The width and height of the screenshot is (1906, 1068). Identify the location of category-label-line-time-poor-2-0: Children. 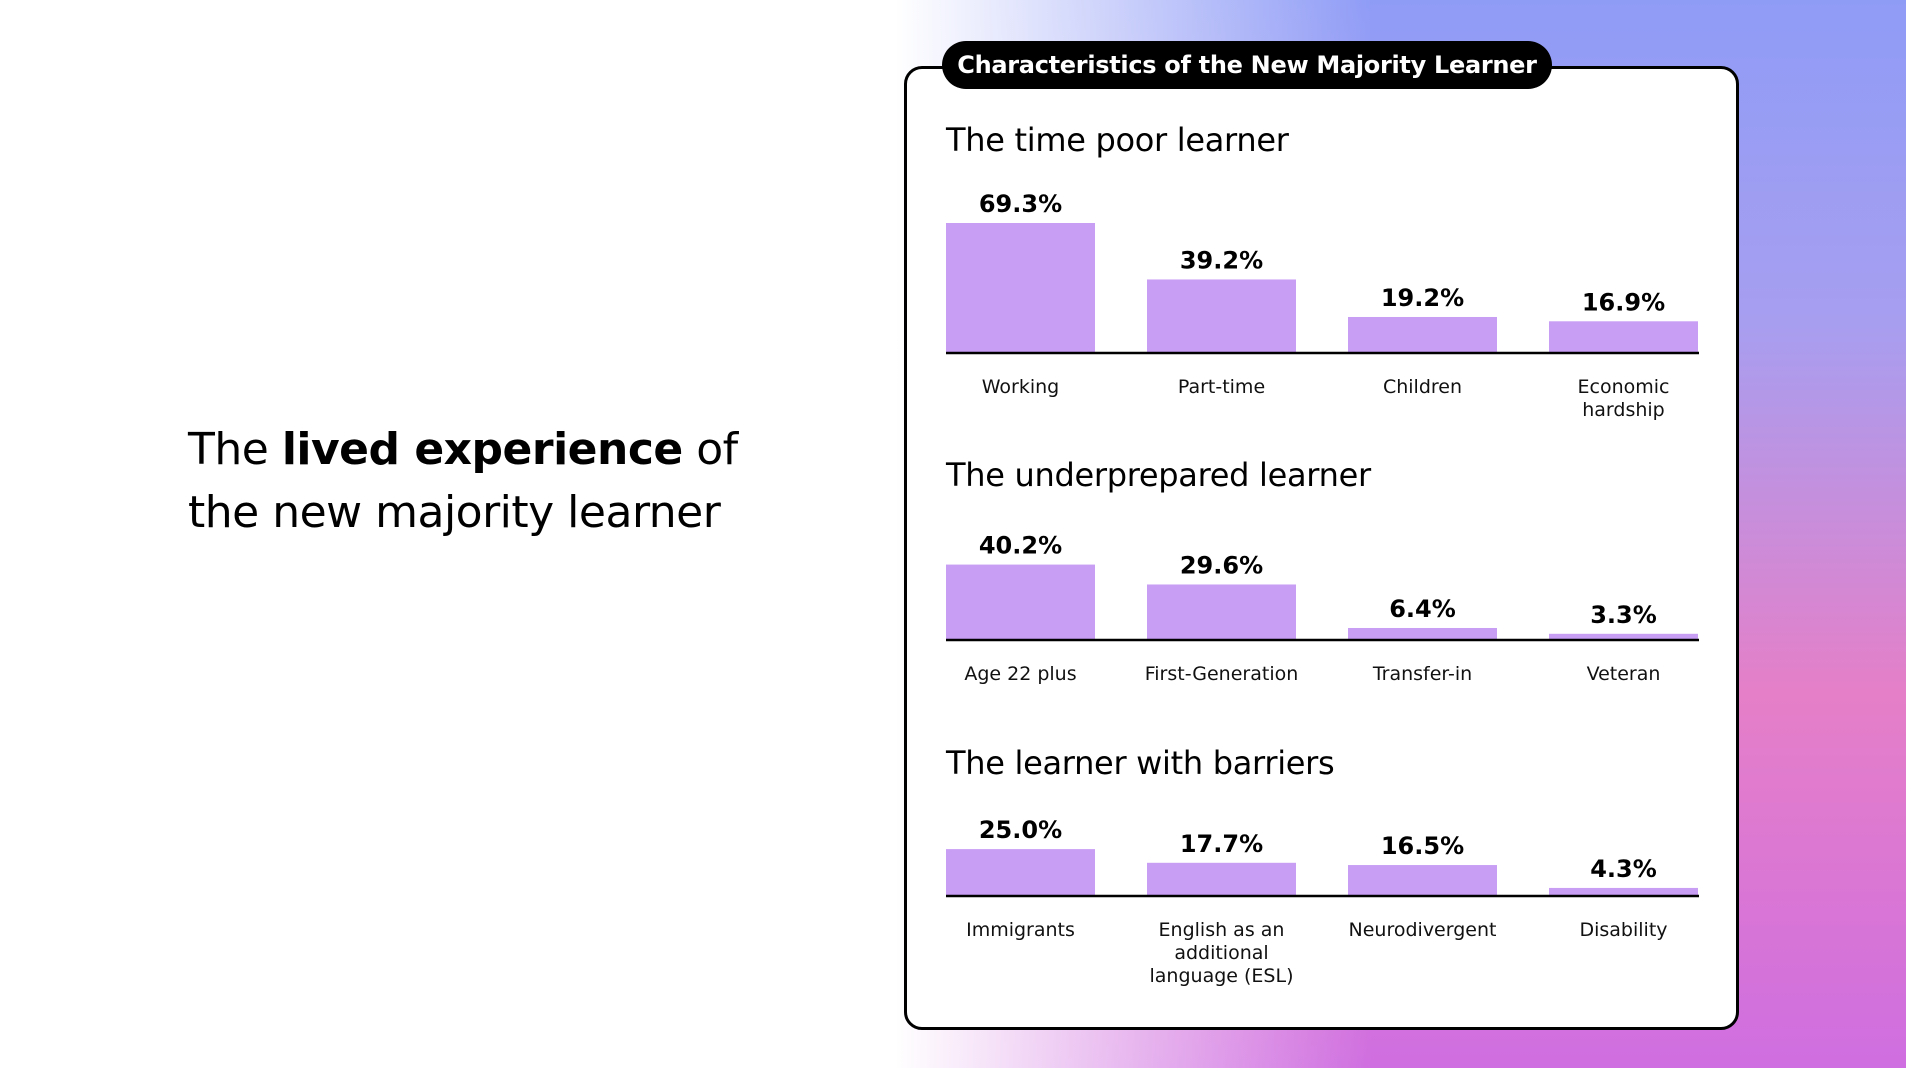
(1422, 387).